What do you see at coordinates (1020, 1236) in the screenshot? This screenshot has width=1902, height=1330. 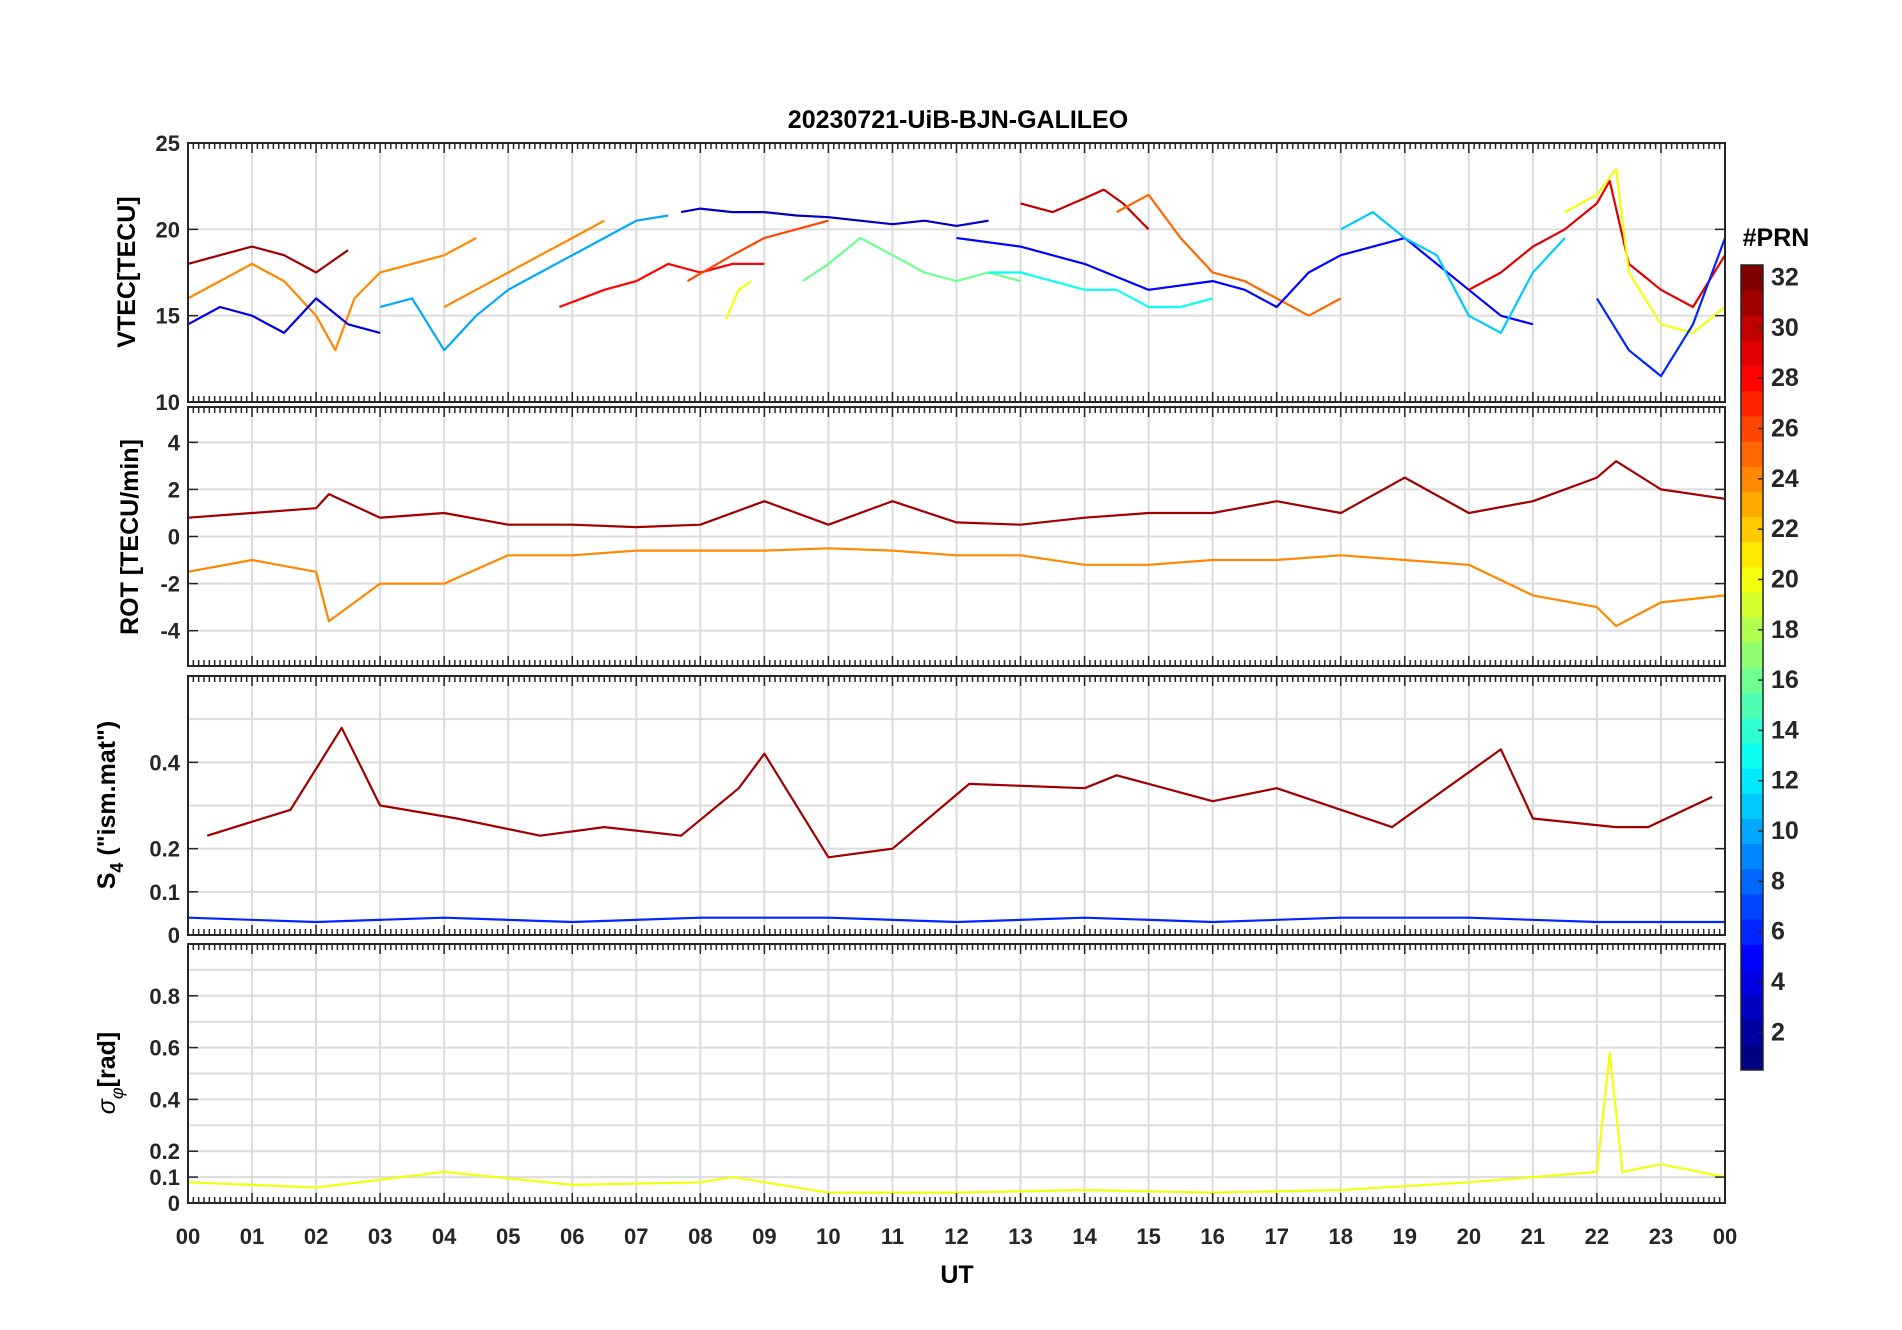 I see `x-tick-label: 13` at bounding box center [1020, 1236].